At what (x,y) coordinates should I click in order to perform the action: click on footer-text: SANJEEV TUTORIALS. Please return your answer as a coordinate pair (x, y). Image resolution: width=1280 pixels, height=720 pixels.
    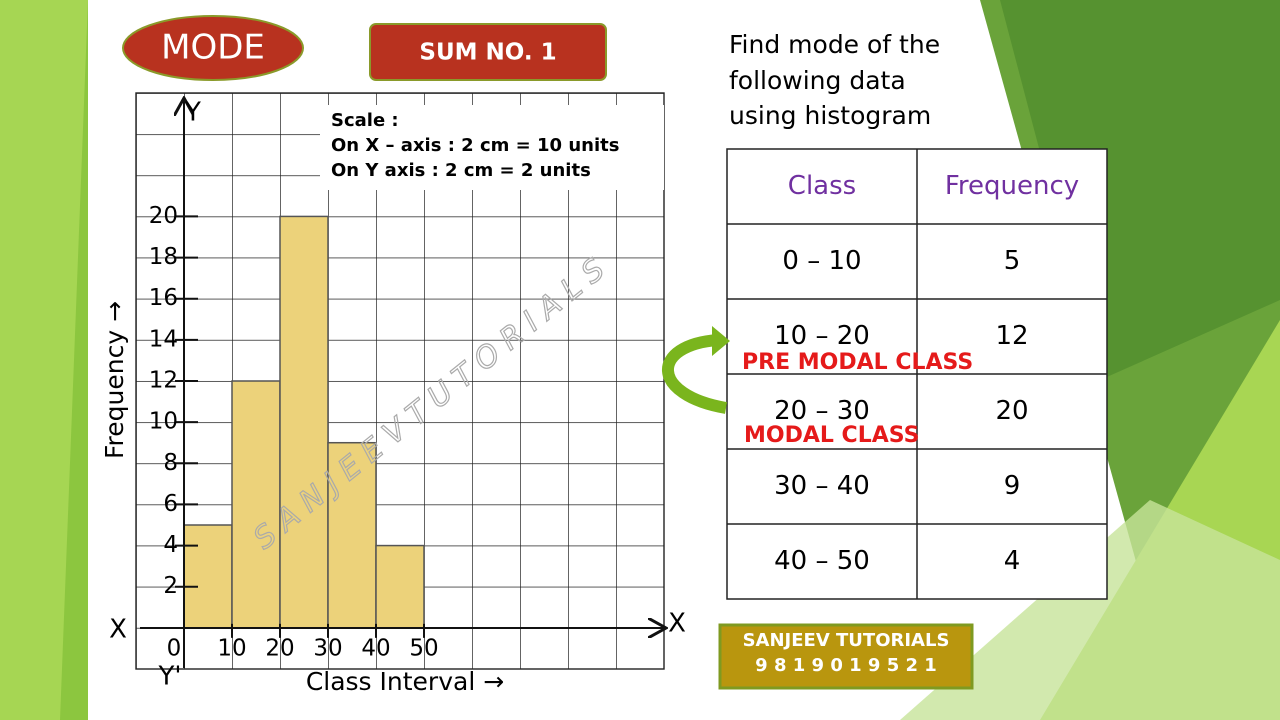
    Looking at the image, I should click on (846, 640).